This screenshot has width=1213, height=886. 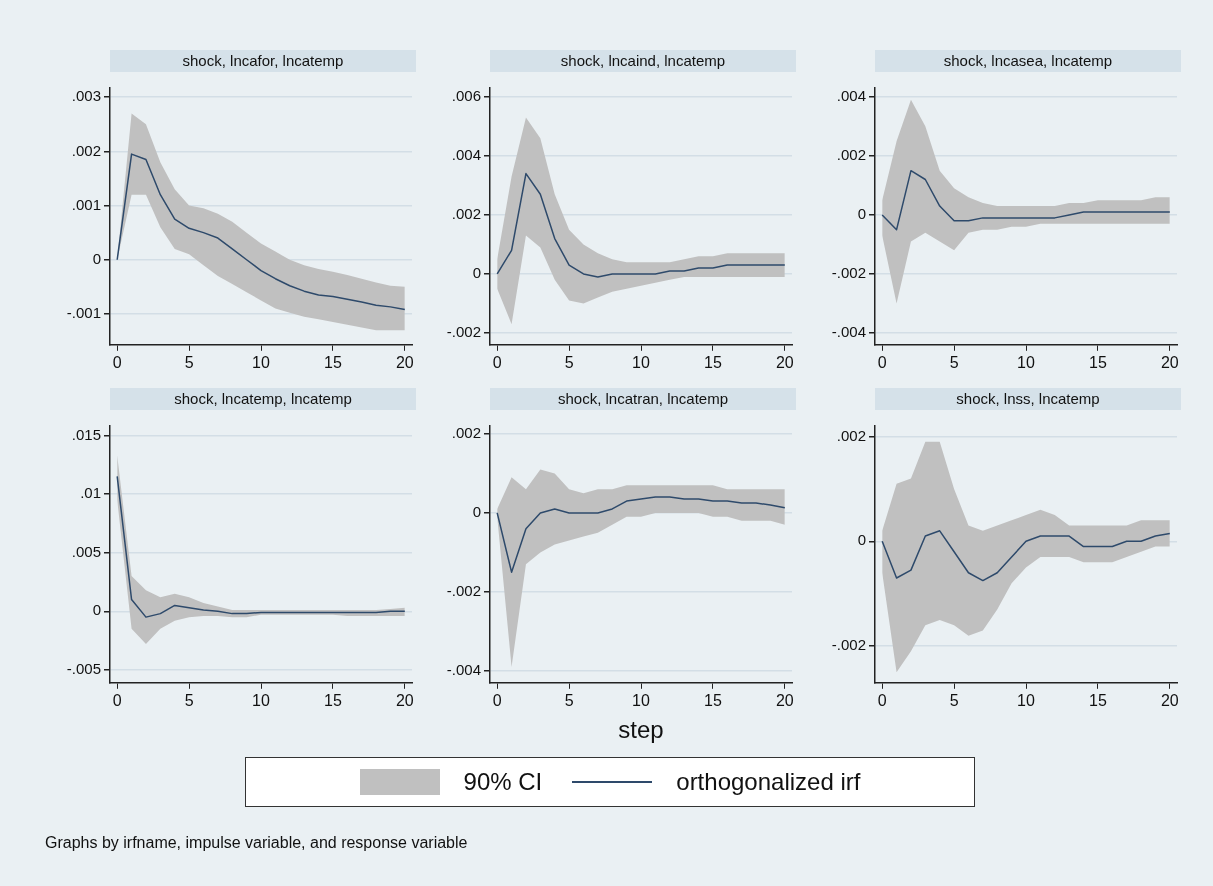 I want to click on chart-title: shock, lncasea, lncatemp, so click(x=1028, y=61).